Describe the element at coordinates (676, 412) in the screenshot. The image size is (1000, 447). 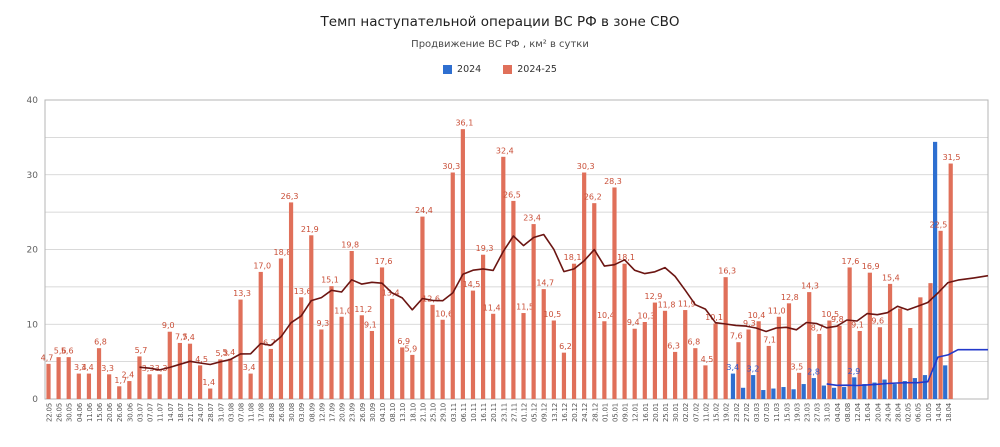
I see `x-tick-label: 30.01` at that location.